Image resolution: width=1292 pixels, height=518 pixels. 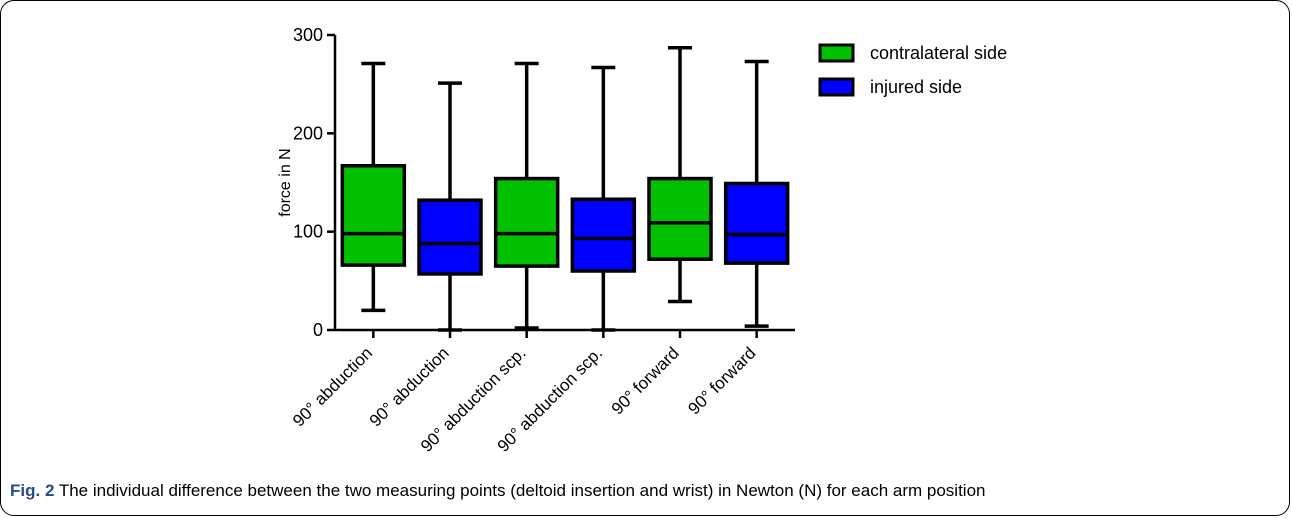 What do you see at coordinates (285, 182) in the screenshot?
I see `y-axis-label: force in N` at bounding box center [285, 182].